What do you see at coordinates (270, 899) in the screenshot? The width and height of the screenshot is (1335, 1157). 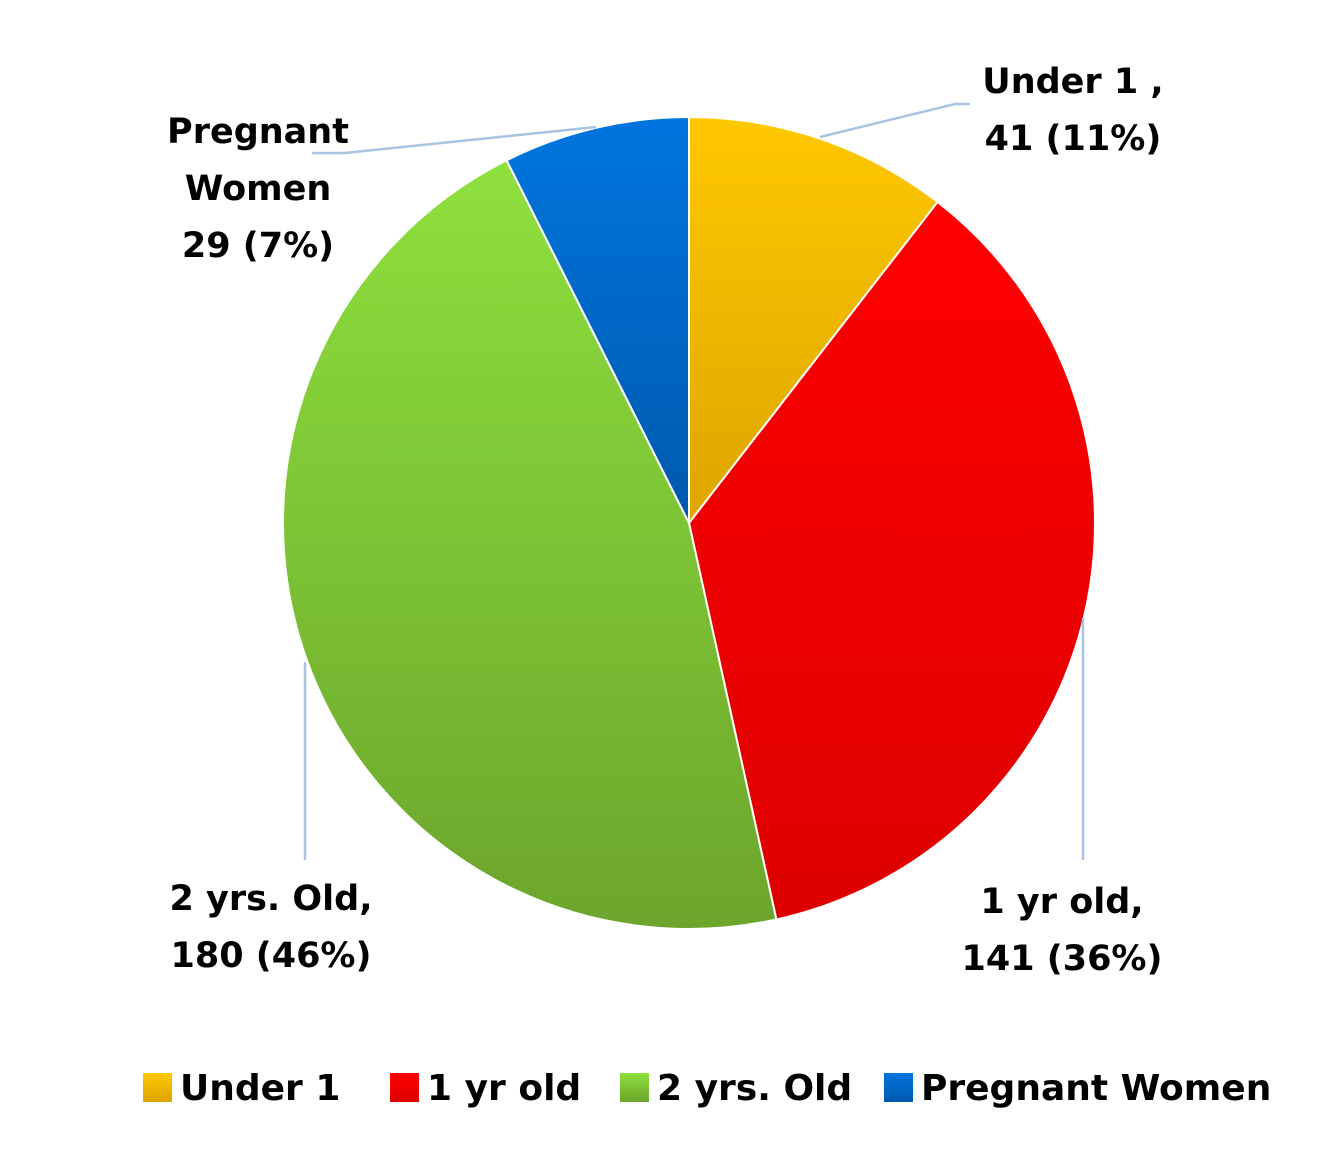 I see `data-label-line: 2 yrs. Old,` at bounding box center [270, 899].